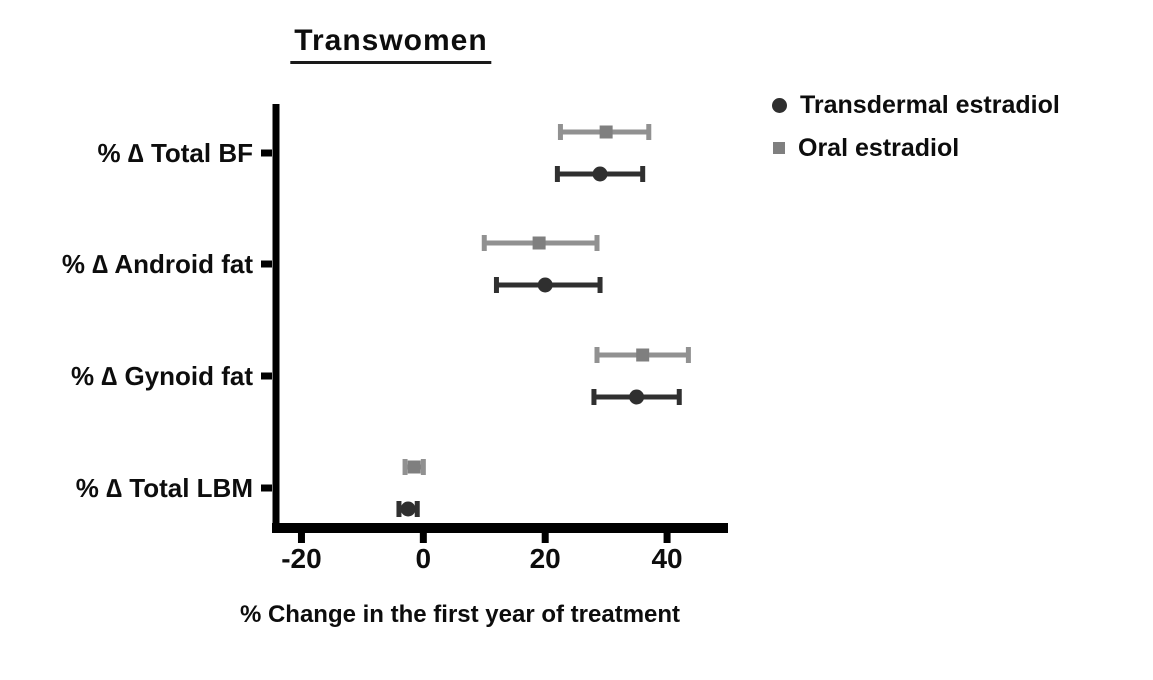  What do you see at coordinates (164, 488) in the screenshot?
I see `category-label: % ∆ Total LBM` at bounding box center [164, 488].